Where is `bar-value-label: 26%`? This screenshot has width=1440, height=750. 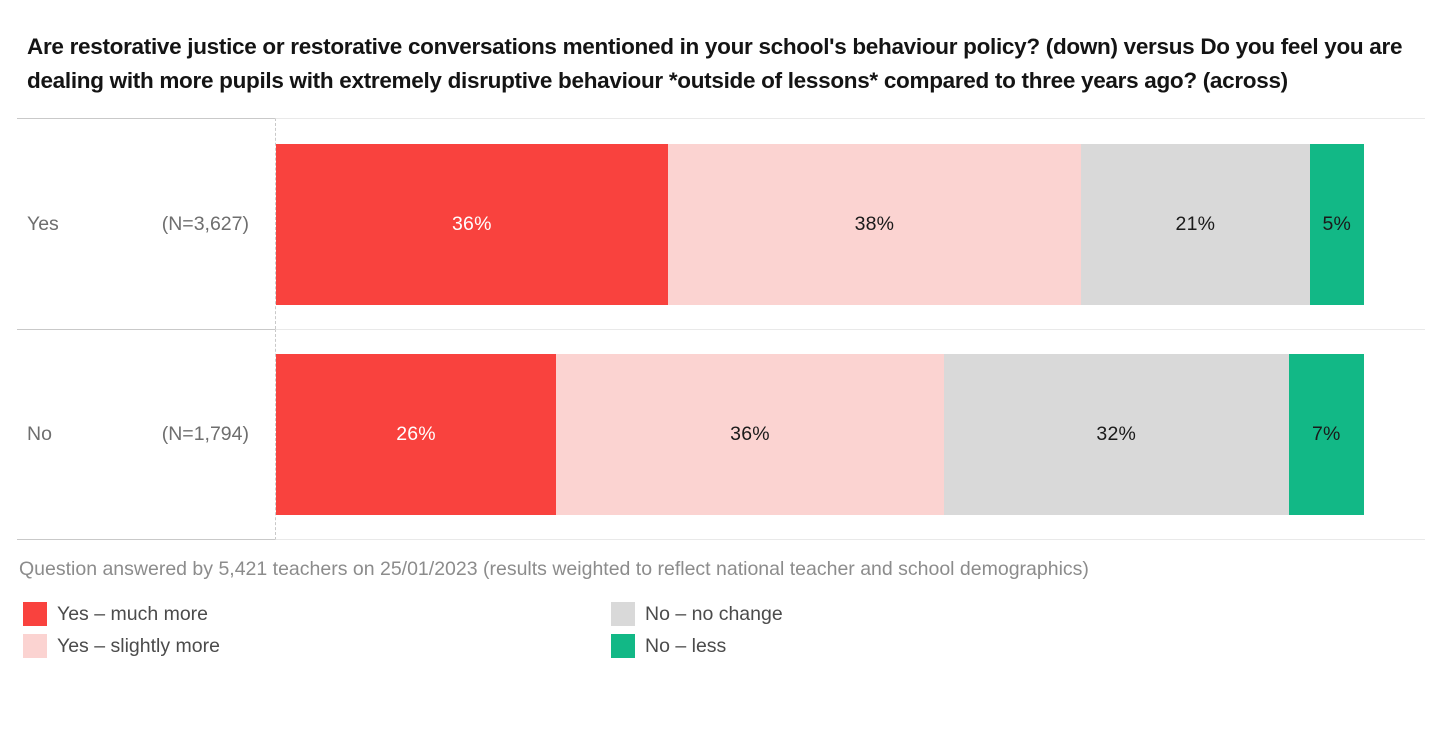 bar-value-label: 26% is located at coordinates (416, 434).